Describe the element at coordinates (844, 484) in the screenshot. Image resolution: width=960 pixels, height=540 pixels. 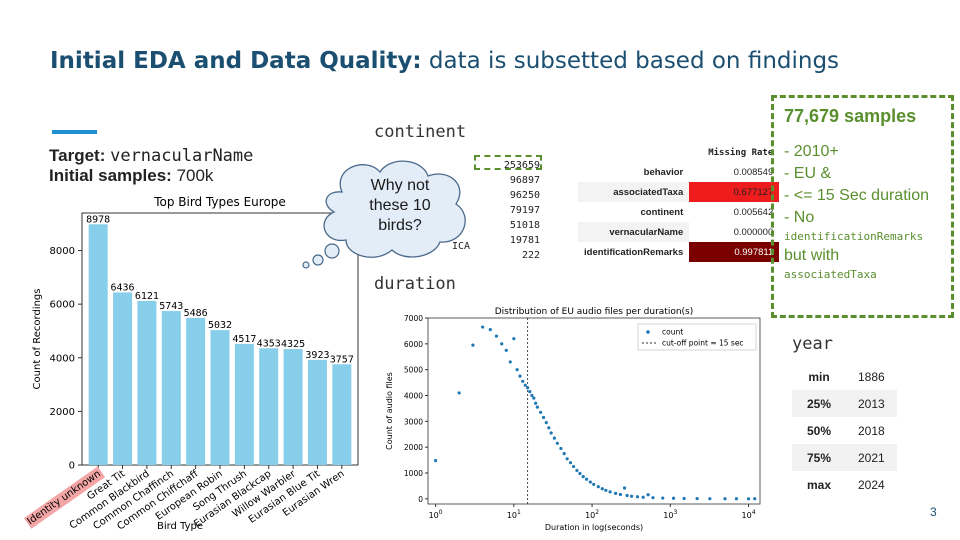
I see `year-row: max 2024` at that location.